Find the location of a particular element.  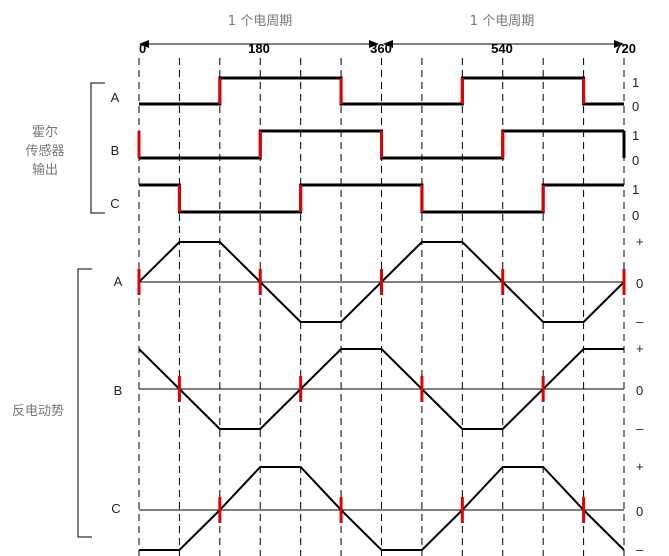

hall-label-b: B is located at coordinates (115, 150).